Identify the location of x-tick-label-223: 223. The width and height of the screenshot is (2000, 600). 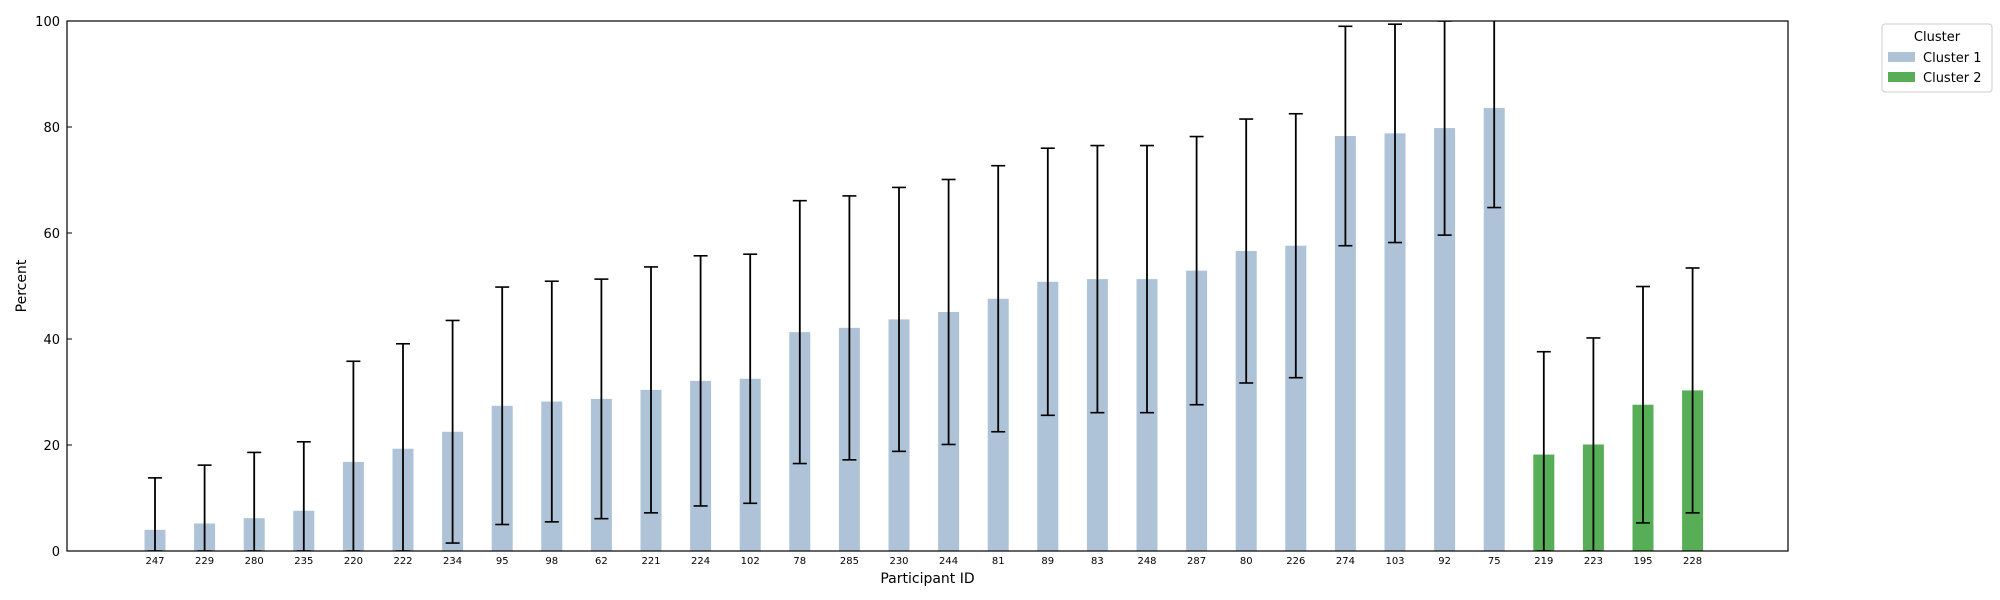
(1593, 561).